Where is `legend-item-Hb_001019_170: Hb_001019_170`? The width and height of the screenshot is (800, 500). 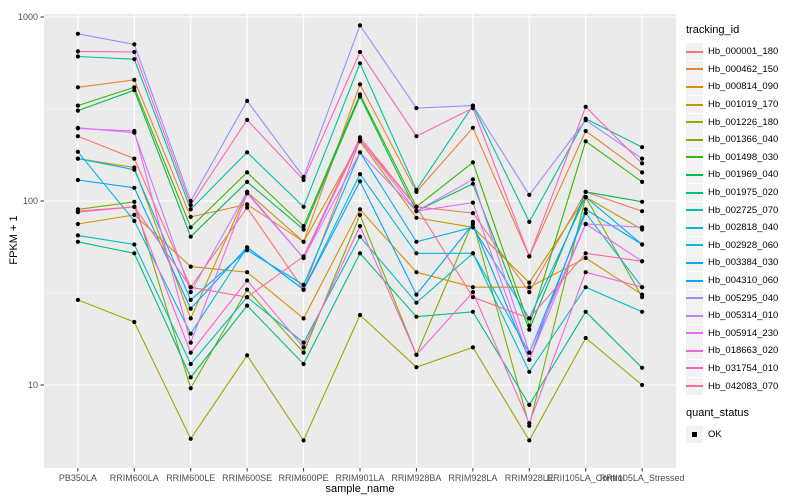
legend-item-Hb_001019_170: Hb_001019_170 is located at coordinates (742, 105).